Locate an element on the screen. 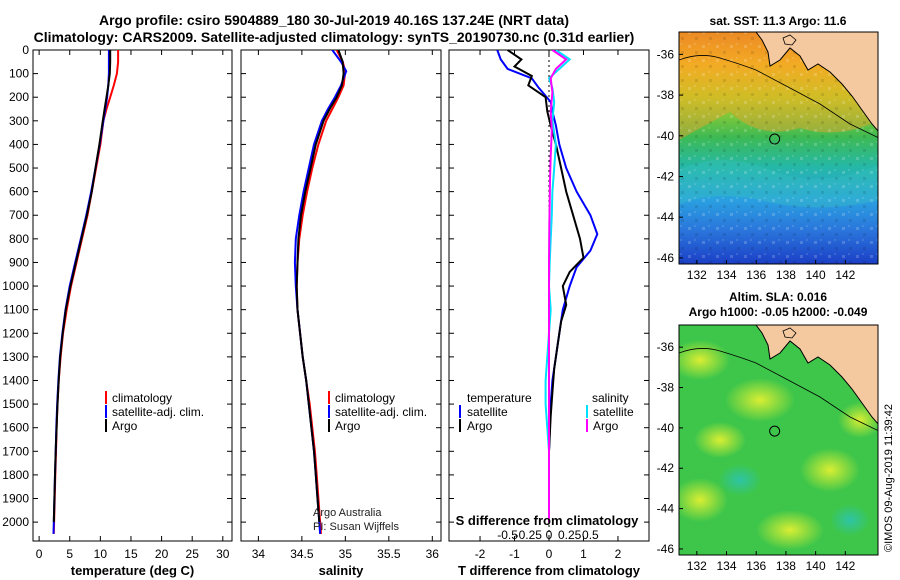 Image resolution: width=900 pixels, height=580 pixels. sla-map-title-line2: Argo h1000: -0.05 h2000: -0.049 is located at coordinates (778, 312).